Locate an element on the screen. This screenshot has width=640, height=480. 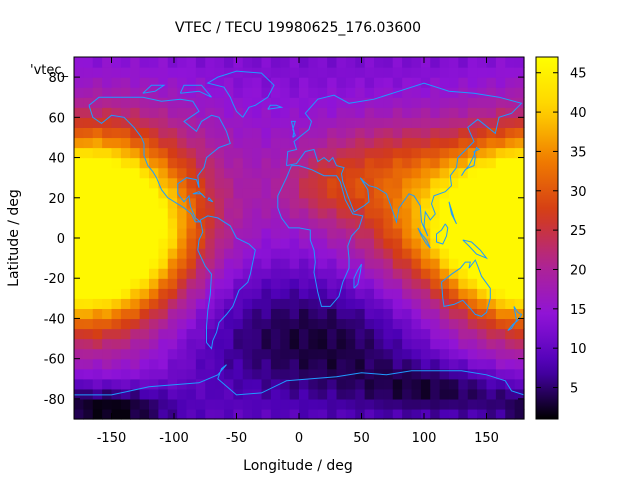
colorbar-tick-label: 30 is located at coordinates (578, 192).